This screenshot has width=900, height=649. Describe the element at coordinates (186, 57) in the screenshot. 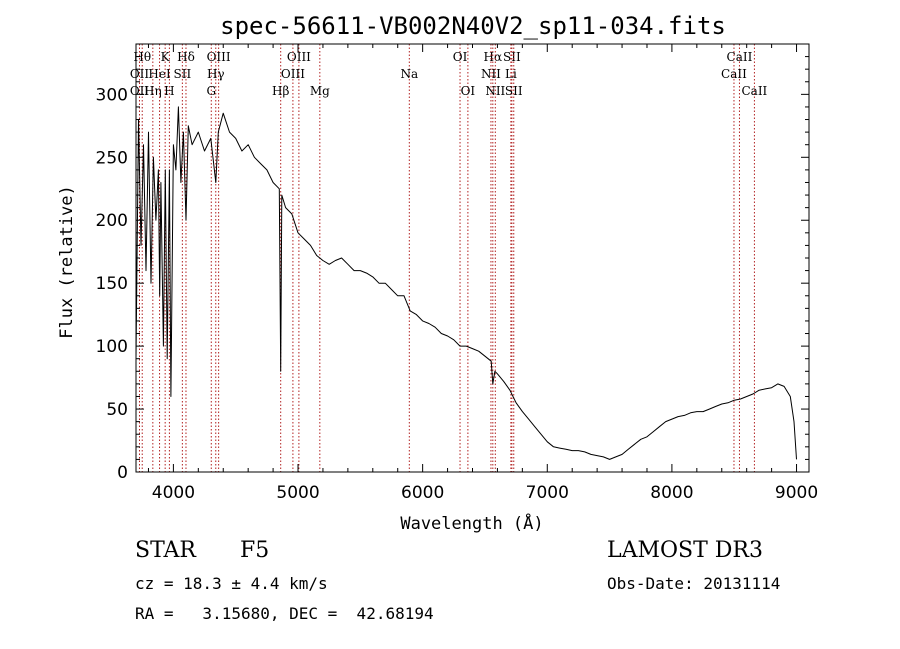

I see `line-label-7: Hδ` at that location.